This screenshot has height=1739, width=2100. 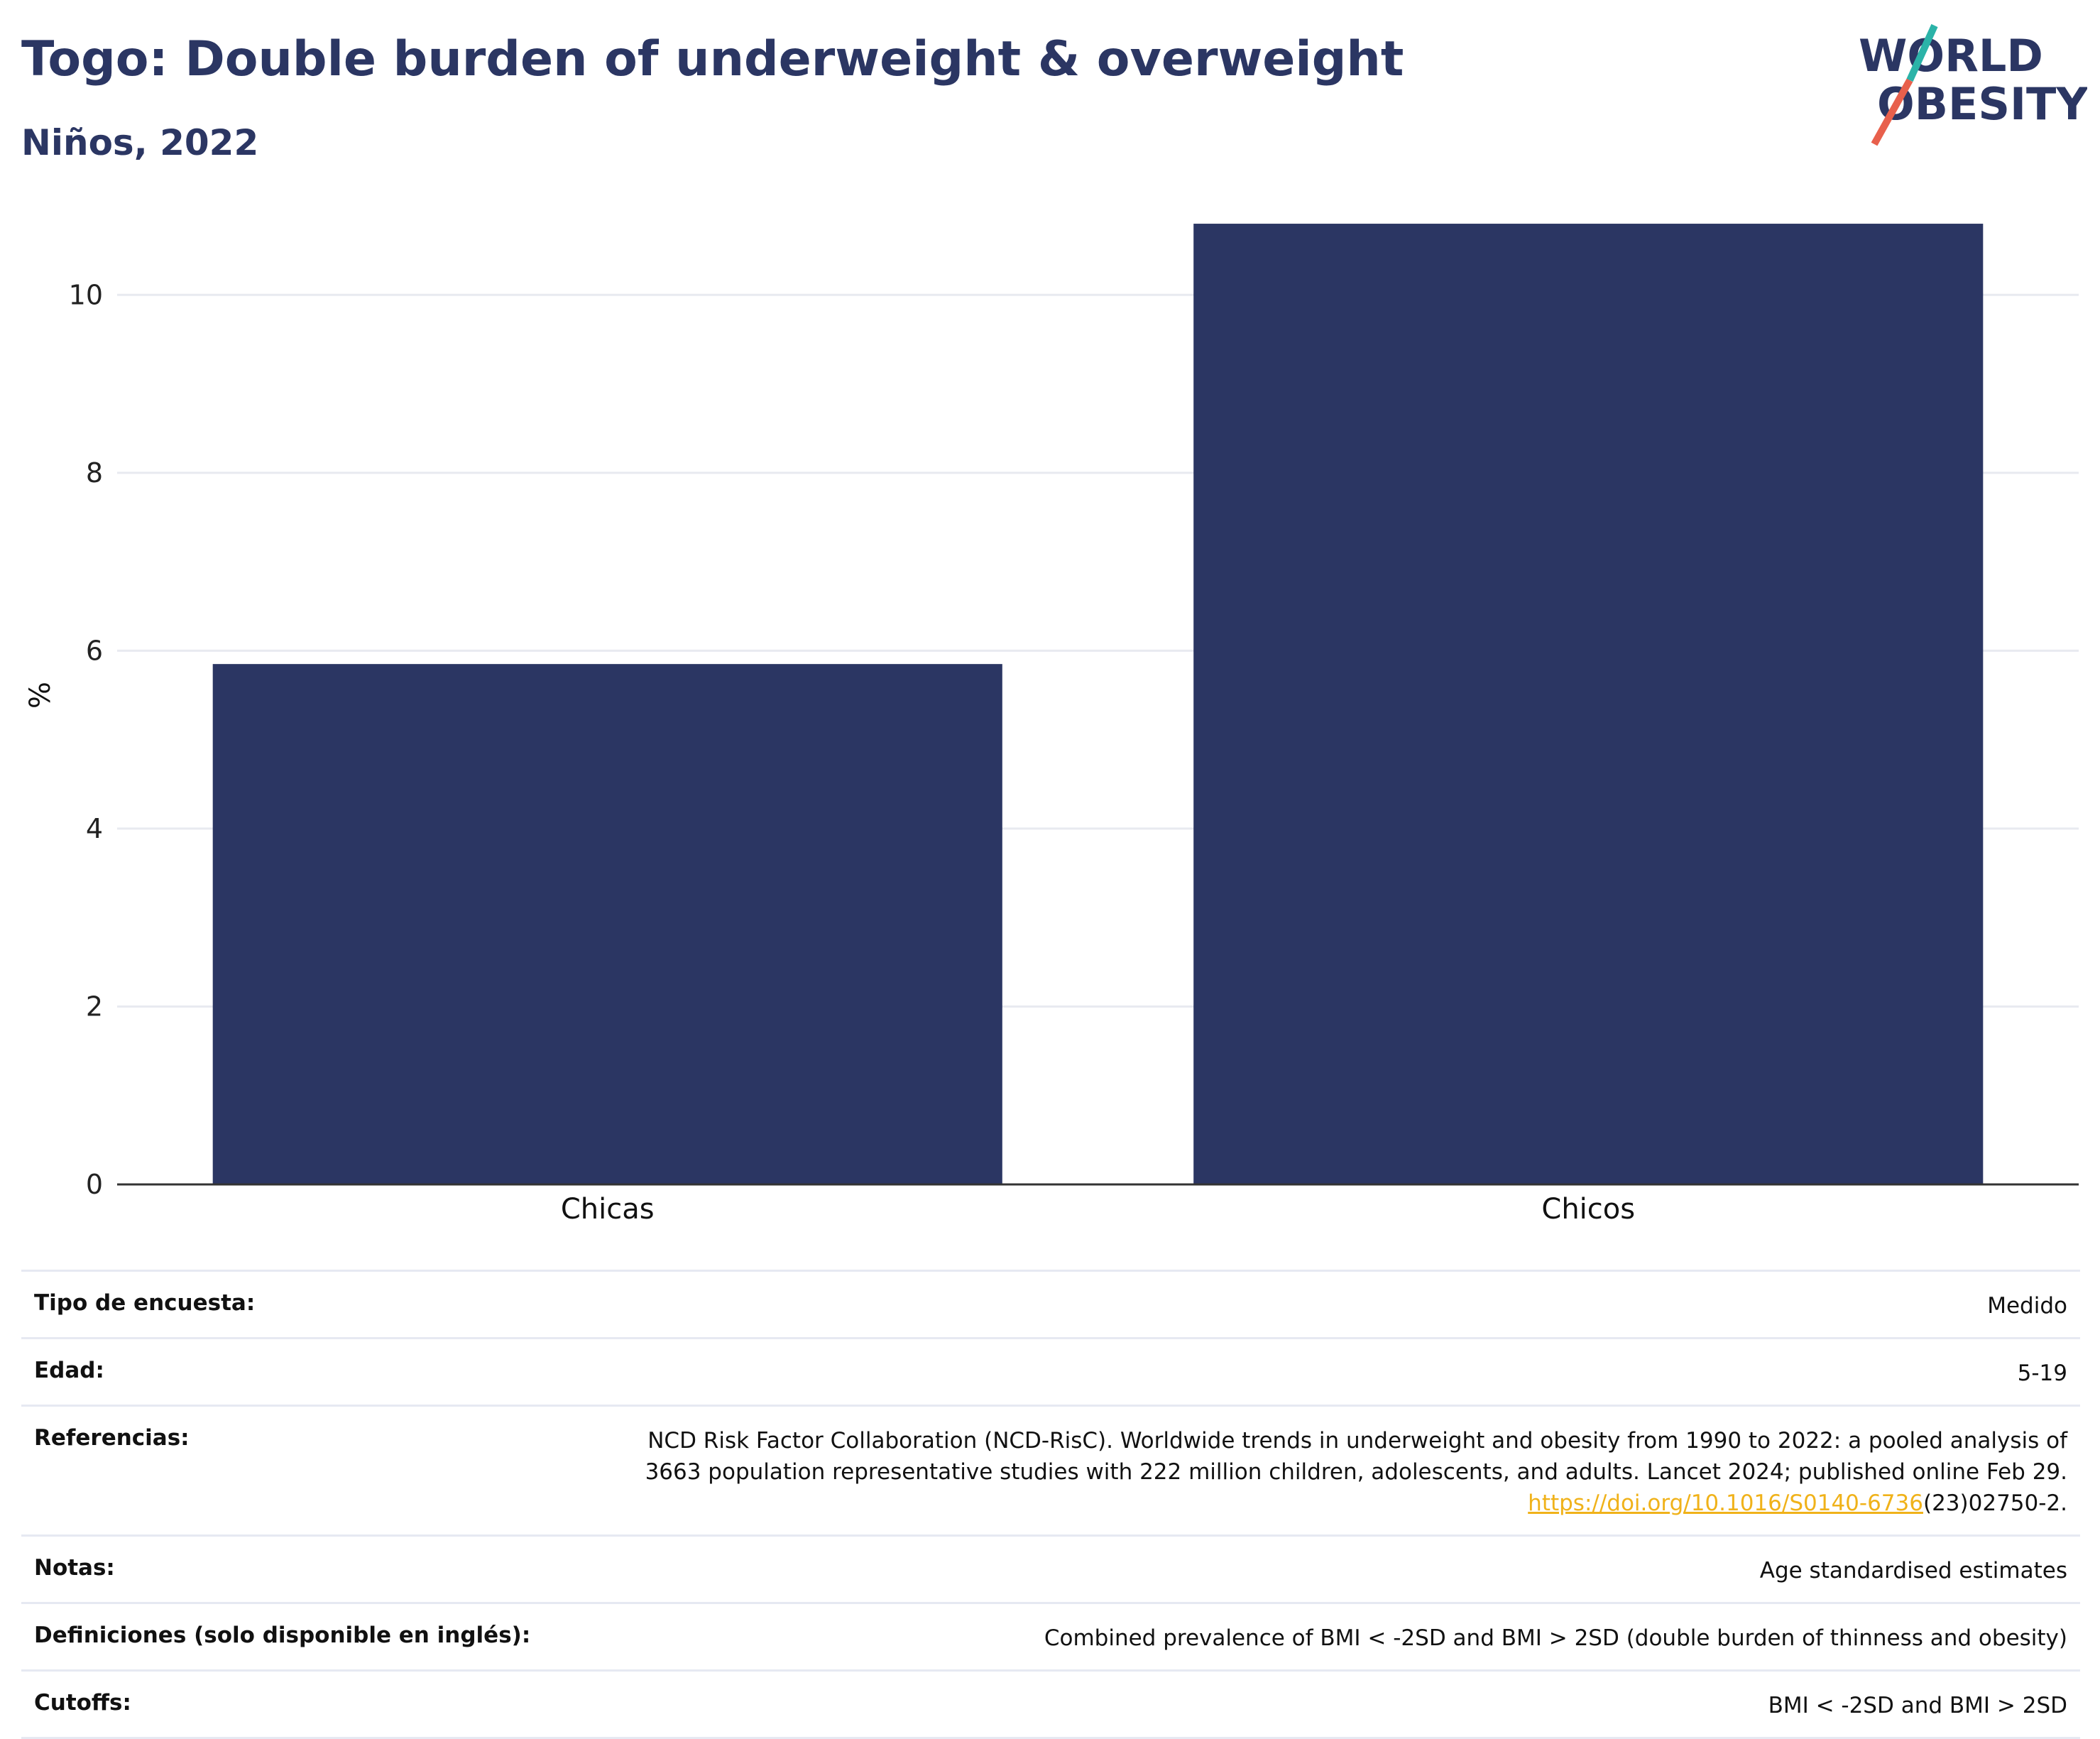 What do you see at coordinates (74, 1568) in the screenshot?
I see `info-label: Notas:` at bounding box center [74, 1568].